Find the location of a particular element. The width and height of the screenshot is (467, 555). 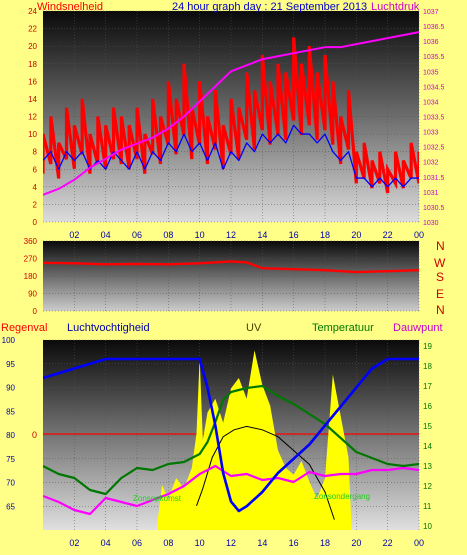

temperature-y-tick-label: 10 is located at coordinates (427, 526).